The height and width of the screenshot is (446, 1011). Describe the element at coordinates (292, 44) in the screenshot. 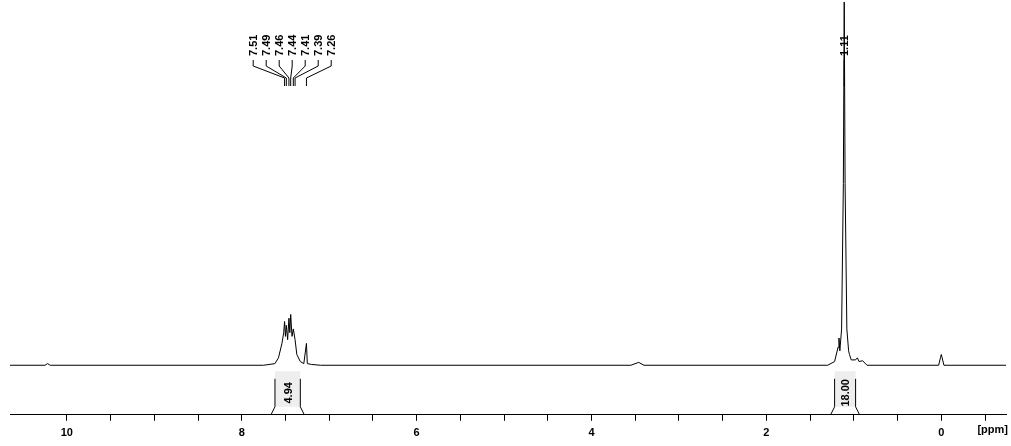

I see `annotation: 7.44` at that location.